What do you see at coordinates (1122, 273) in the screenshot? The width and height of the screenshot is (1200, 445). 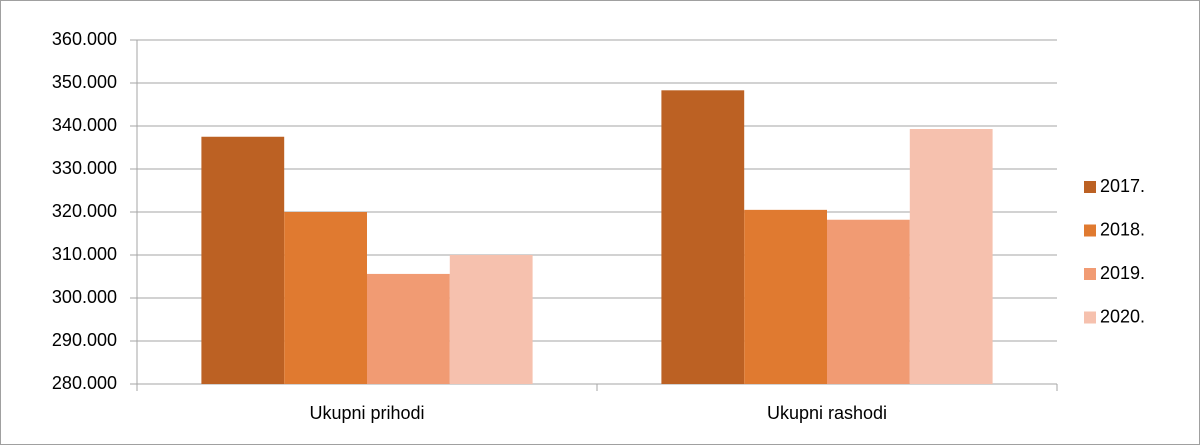 I see `legend-label: 2019.` at bounding box center [1122, 273].